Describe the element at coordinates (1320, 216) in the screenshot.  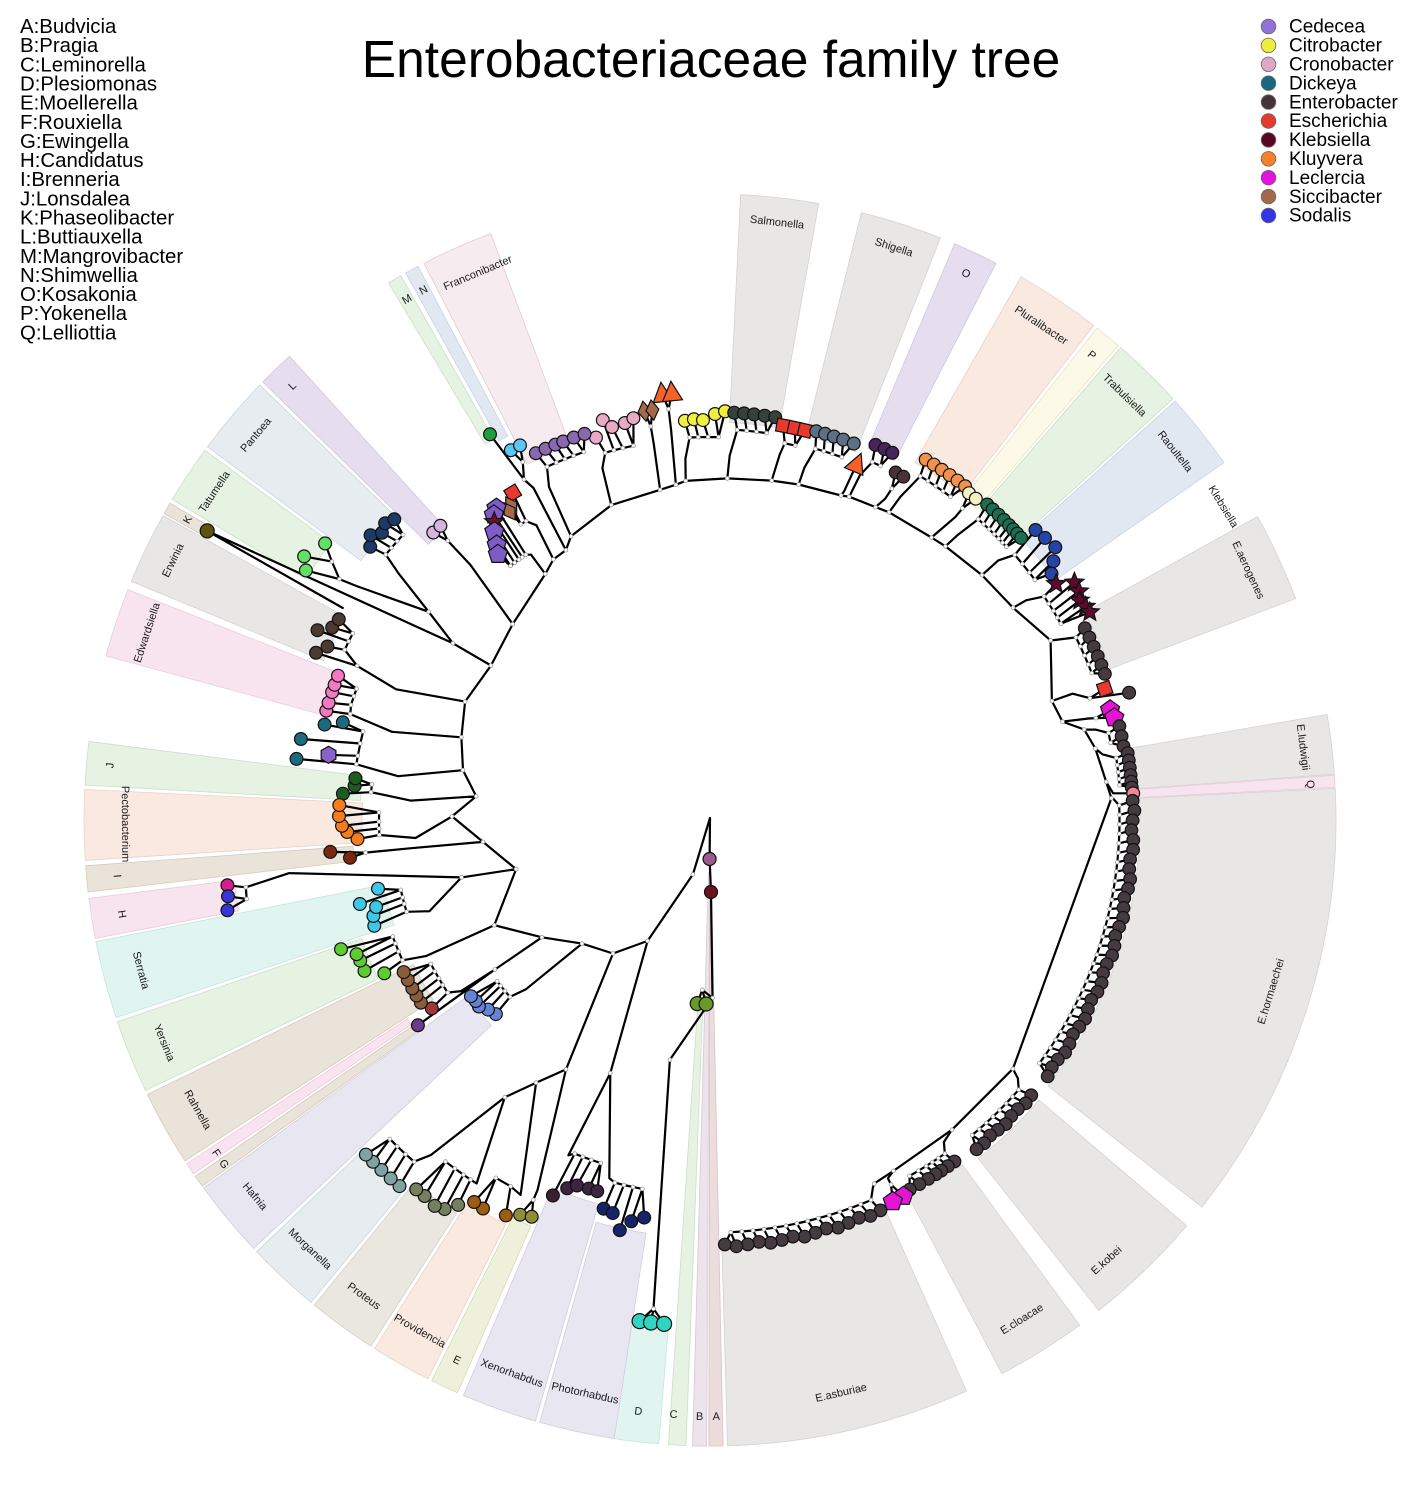
I see `svg-text: Sodalis` at that location.